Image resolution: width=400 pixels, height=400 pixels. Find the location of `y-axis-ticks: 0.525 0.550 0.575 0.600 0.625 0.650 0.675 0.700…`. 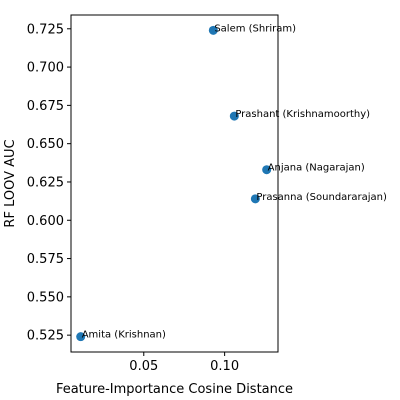

y-axis-ticks: 0.525 0.550 0.575 0.600 0.625 0.650 0.675 0.700… is located at coordinates (49, 183).